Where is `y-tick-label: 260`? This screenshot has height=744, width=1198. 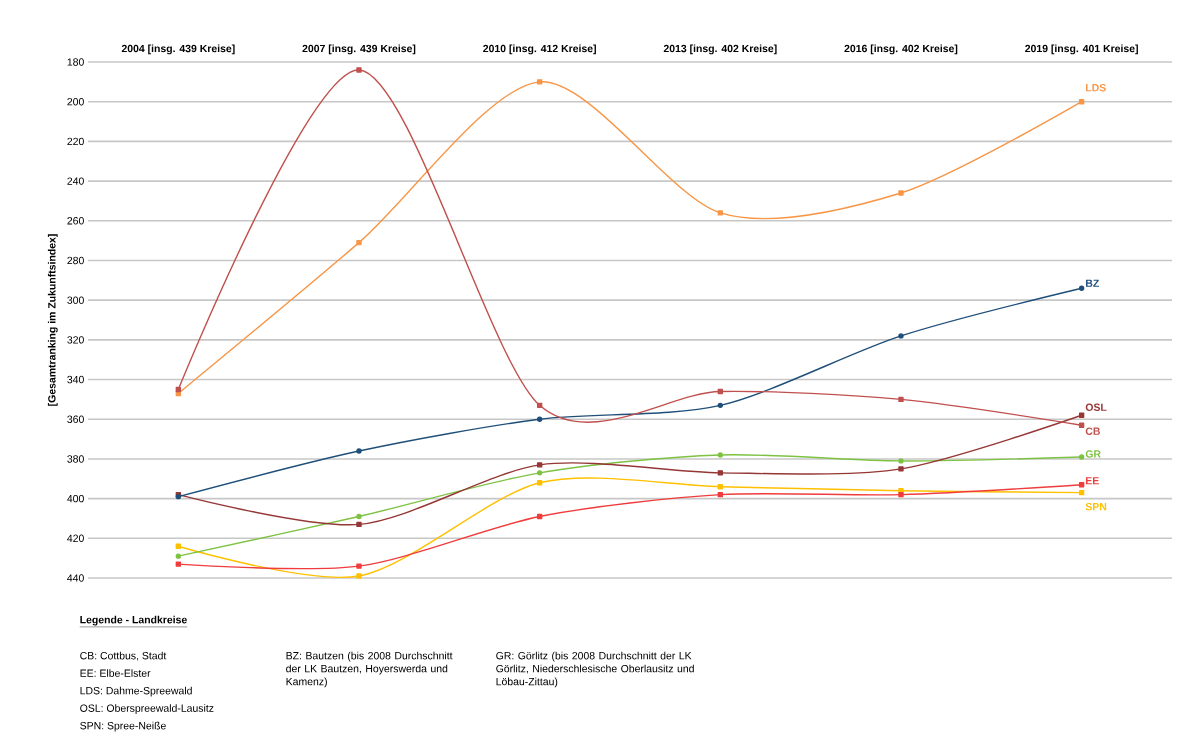
y-tick-label: 260 is located at coordinates (75, 221).